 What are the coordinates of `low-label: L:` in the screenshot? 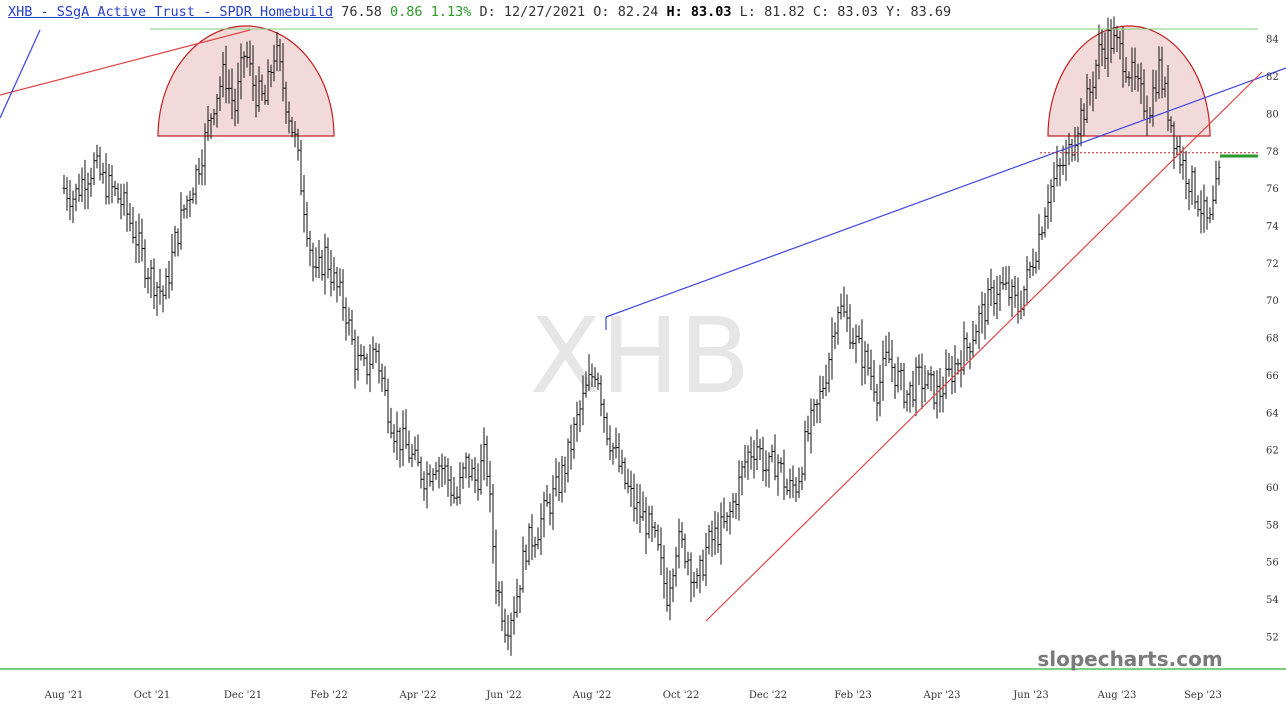 It's located at (747, 12).